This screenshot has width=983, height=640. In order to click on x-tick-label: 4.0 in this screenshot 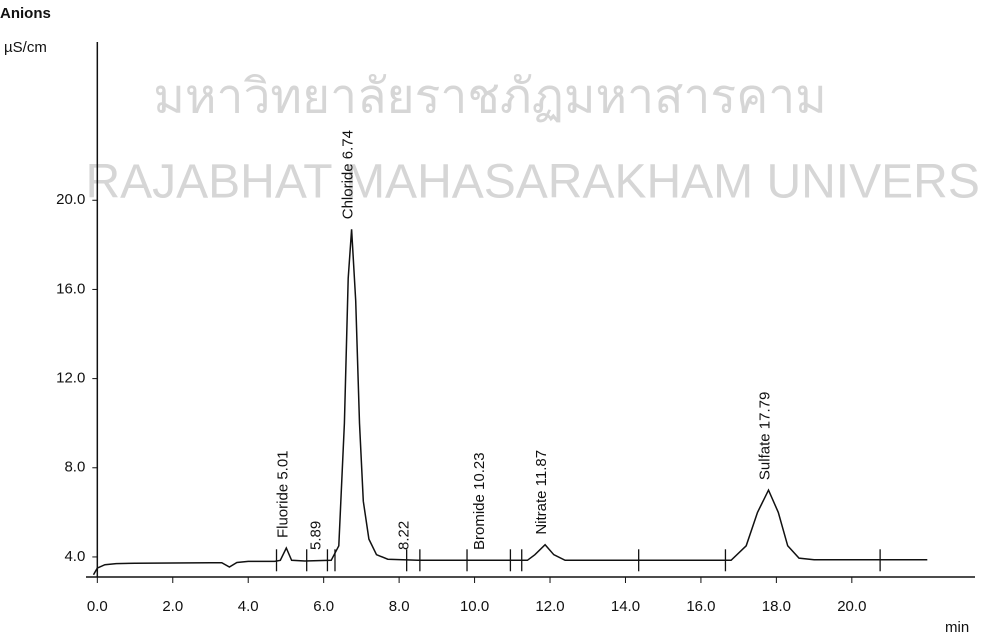, I will do `click(248, 606)`.